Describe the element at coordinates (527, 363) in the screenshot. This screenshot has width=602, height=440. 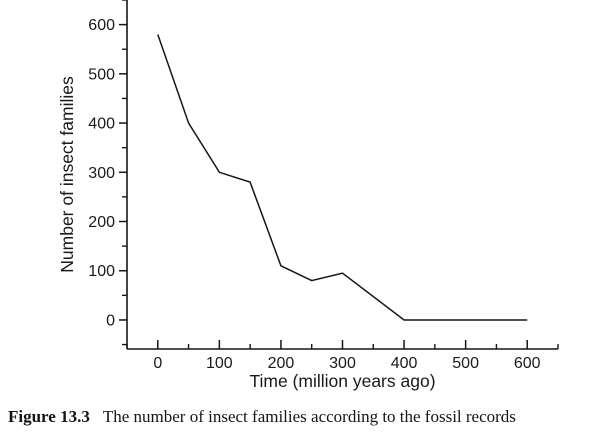
I see `x-tick-label: 600` at that location.